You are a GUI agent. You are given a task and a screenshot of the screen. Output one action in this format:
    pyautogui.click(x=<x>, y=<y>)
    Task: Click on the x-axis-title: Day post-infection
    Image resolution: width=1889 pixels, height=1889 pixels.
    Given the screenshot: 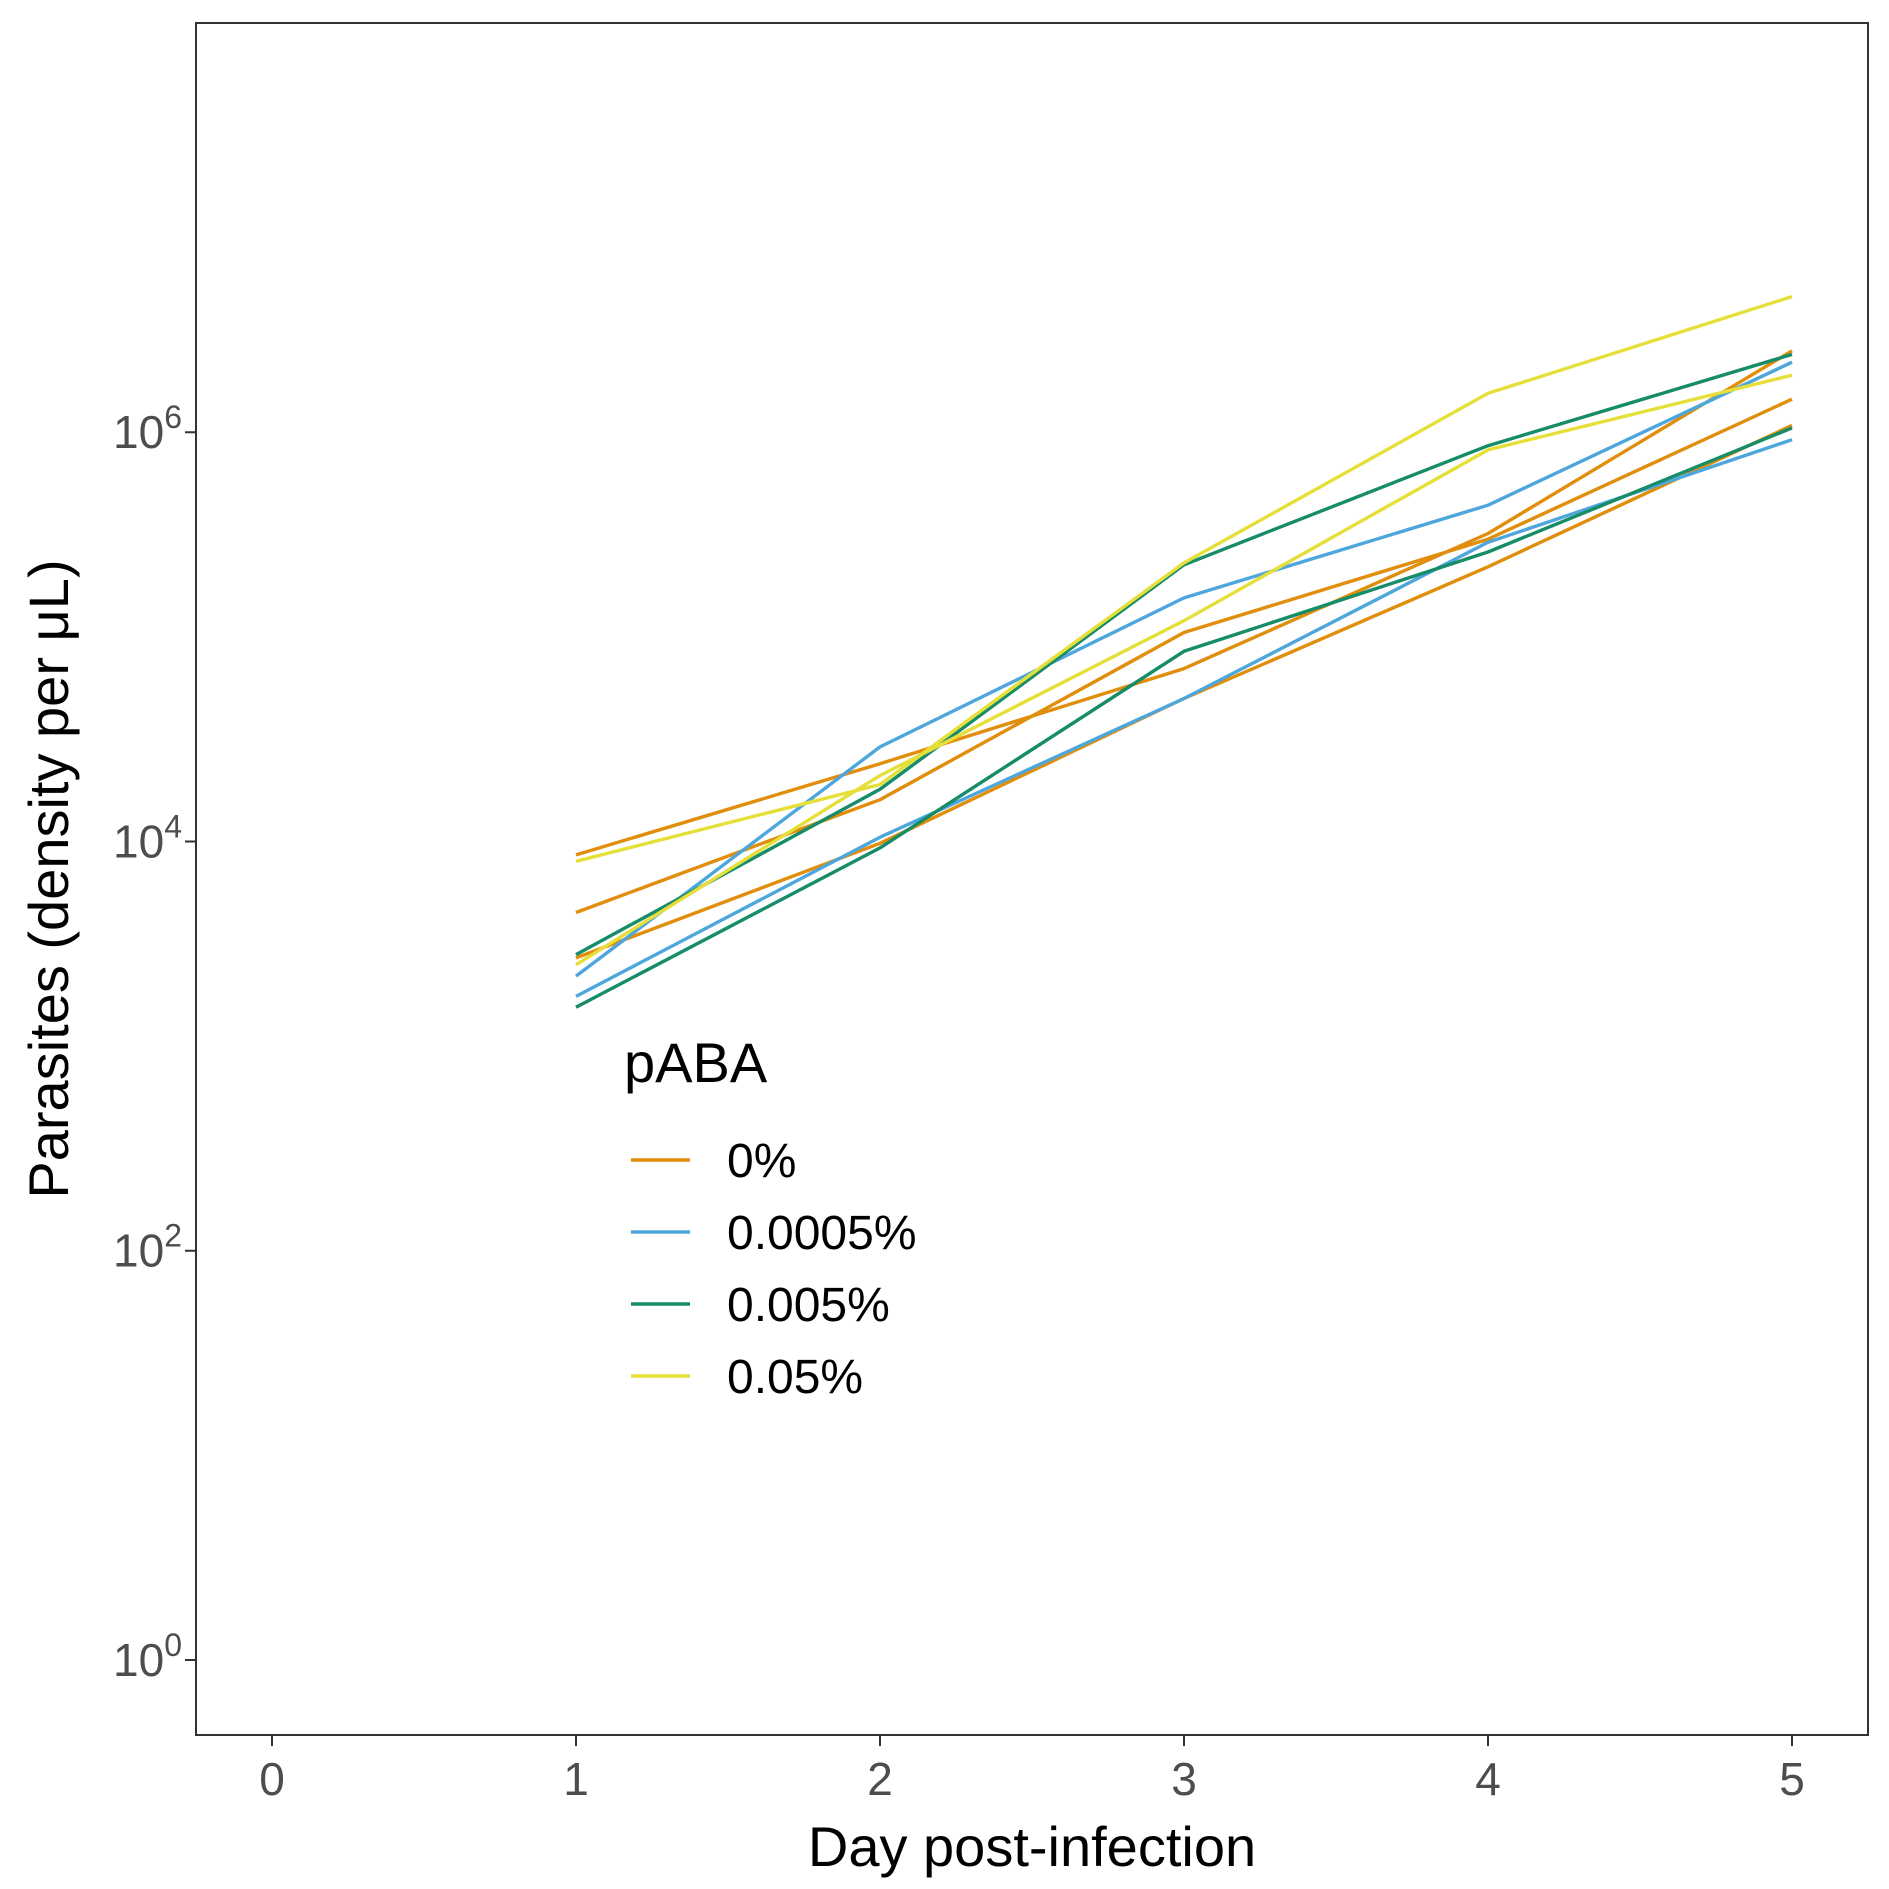 What is the action you would take?
    pyautogui.click(x=1032, y=1846)
    